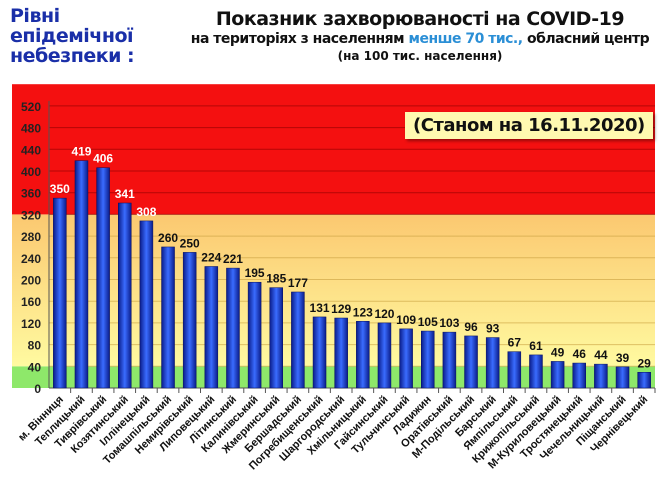  Describe the element at coordinates (31, 129) in the screenshot. I see `y-tick-label: 480` at that location.